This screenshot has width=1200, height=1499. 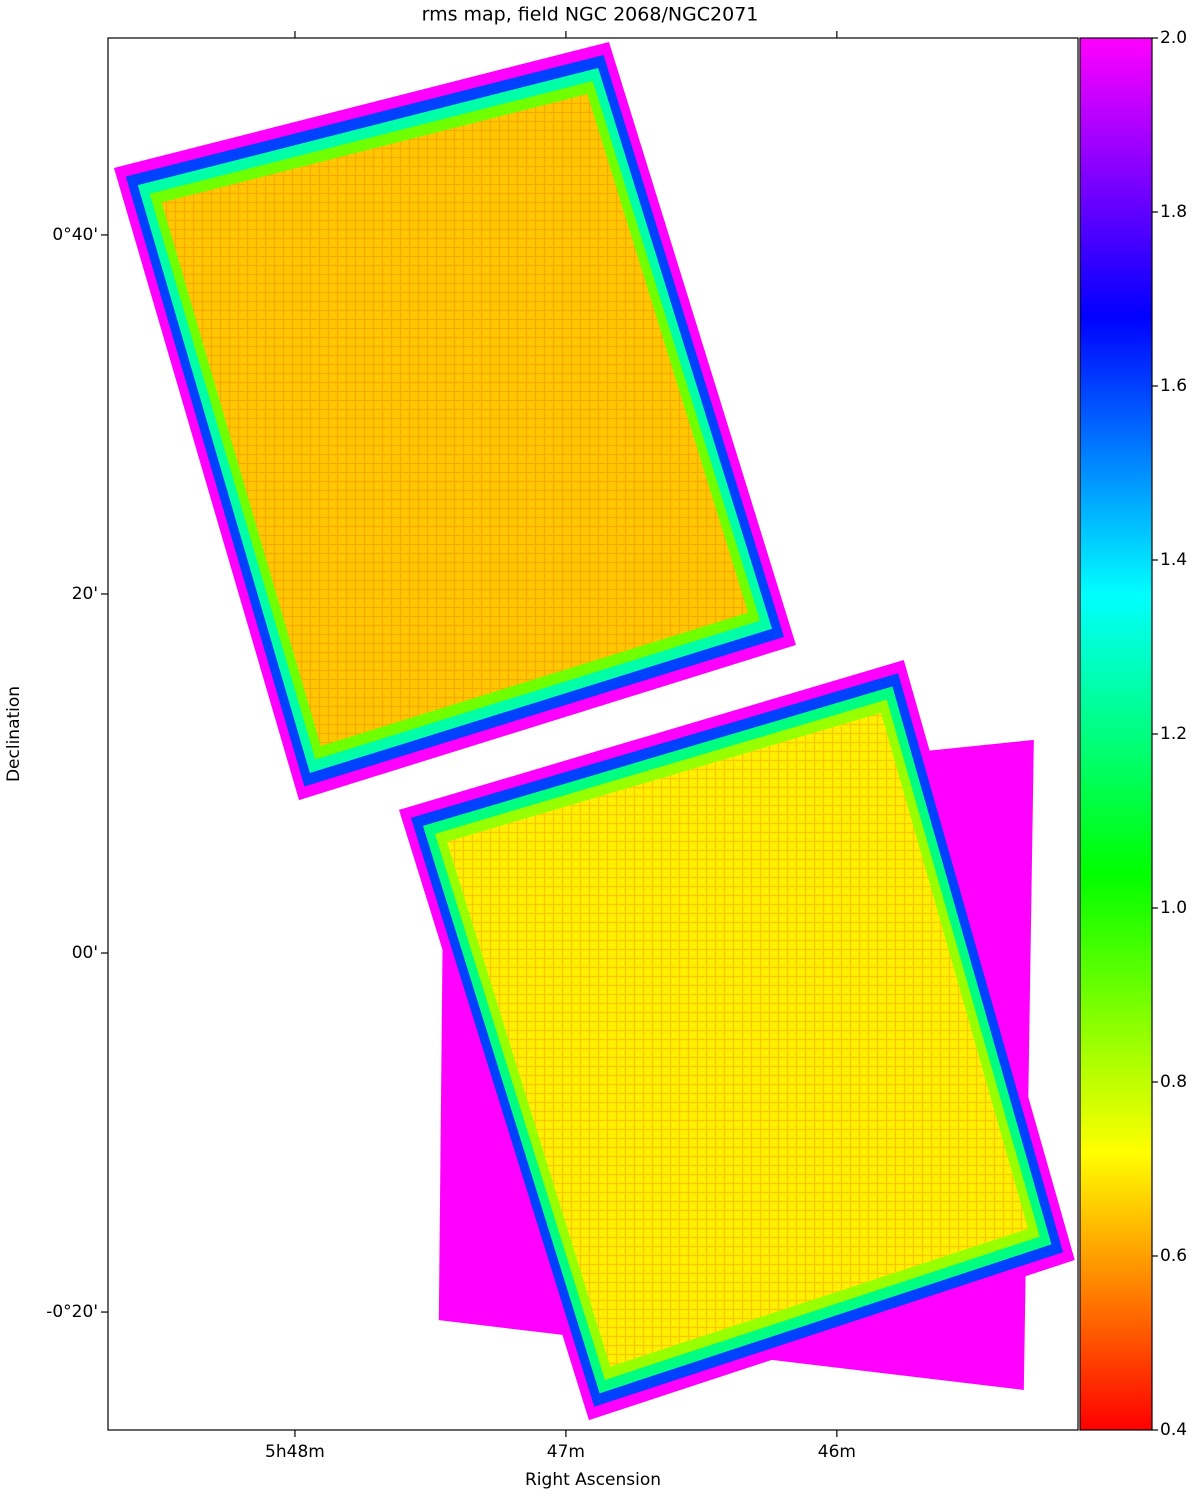 I want to click on colorbar-tick-label: 0.4, so click(x=1173, y=1430).